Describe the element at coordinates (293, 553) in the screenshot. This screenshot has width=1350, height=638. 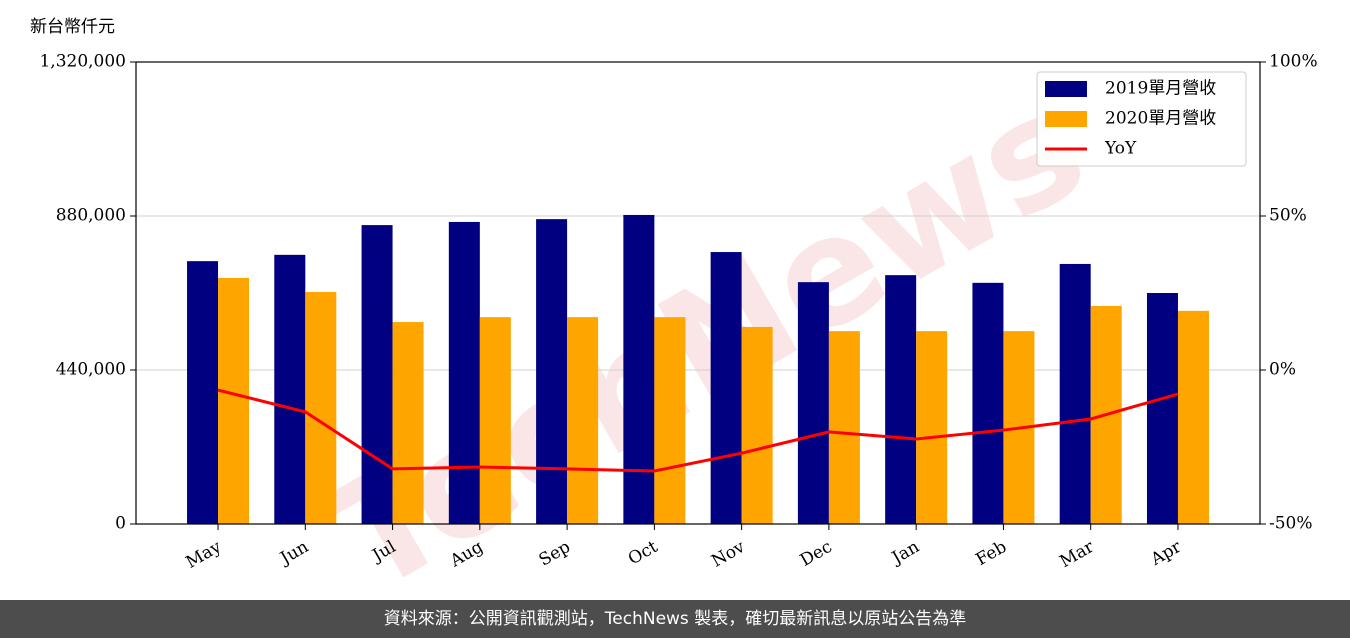
I see `x-tick-label: Jun` at that location.